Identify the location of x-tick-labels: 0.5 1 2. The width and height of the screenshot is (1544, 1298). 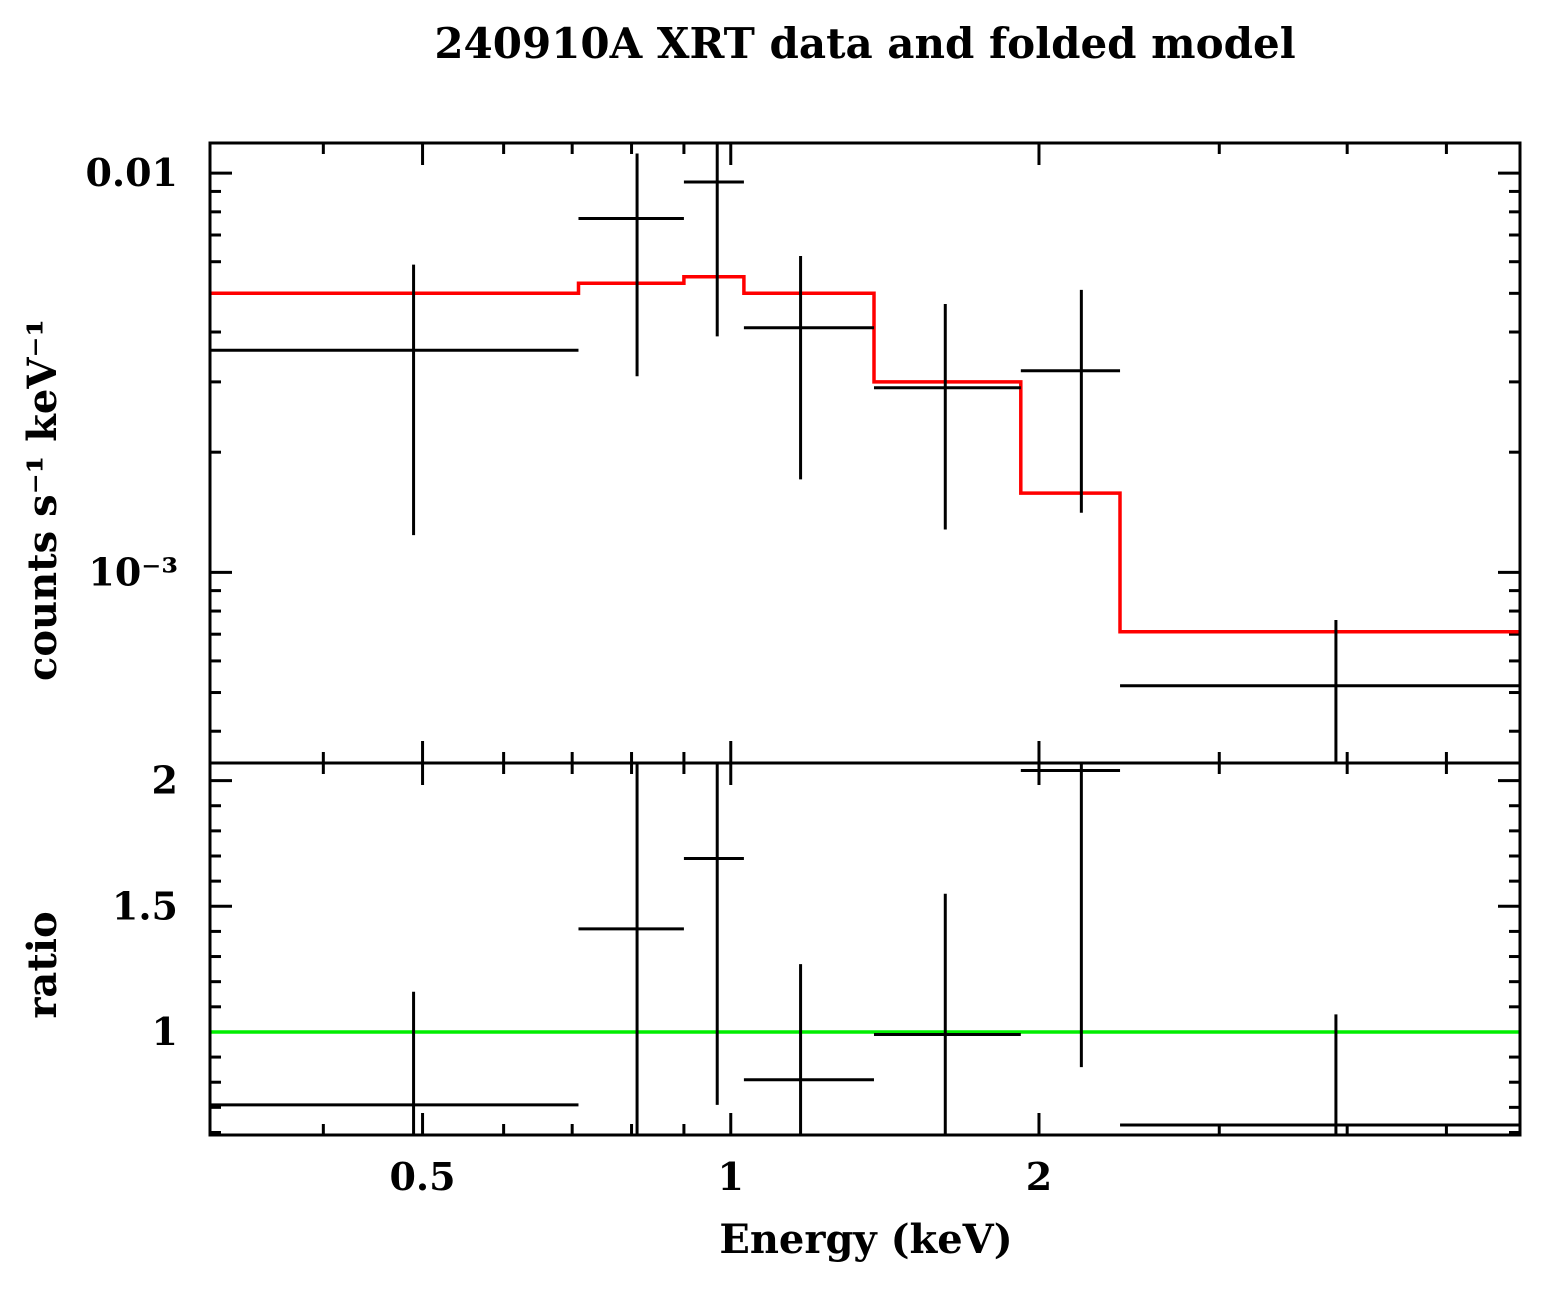
(720, 1176).